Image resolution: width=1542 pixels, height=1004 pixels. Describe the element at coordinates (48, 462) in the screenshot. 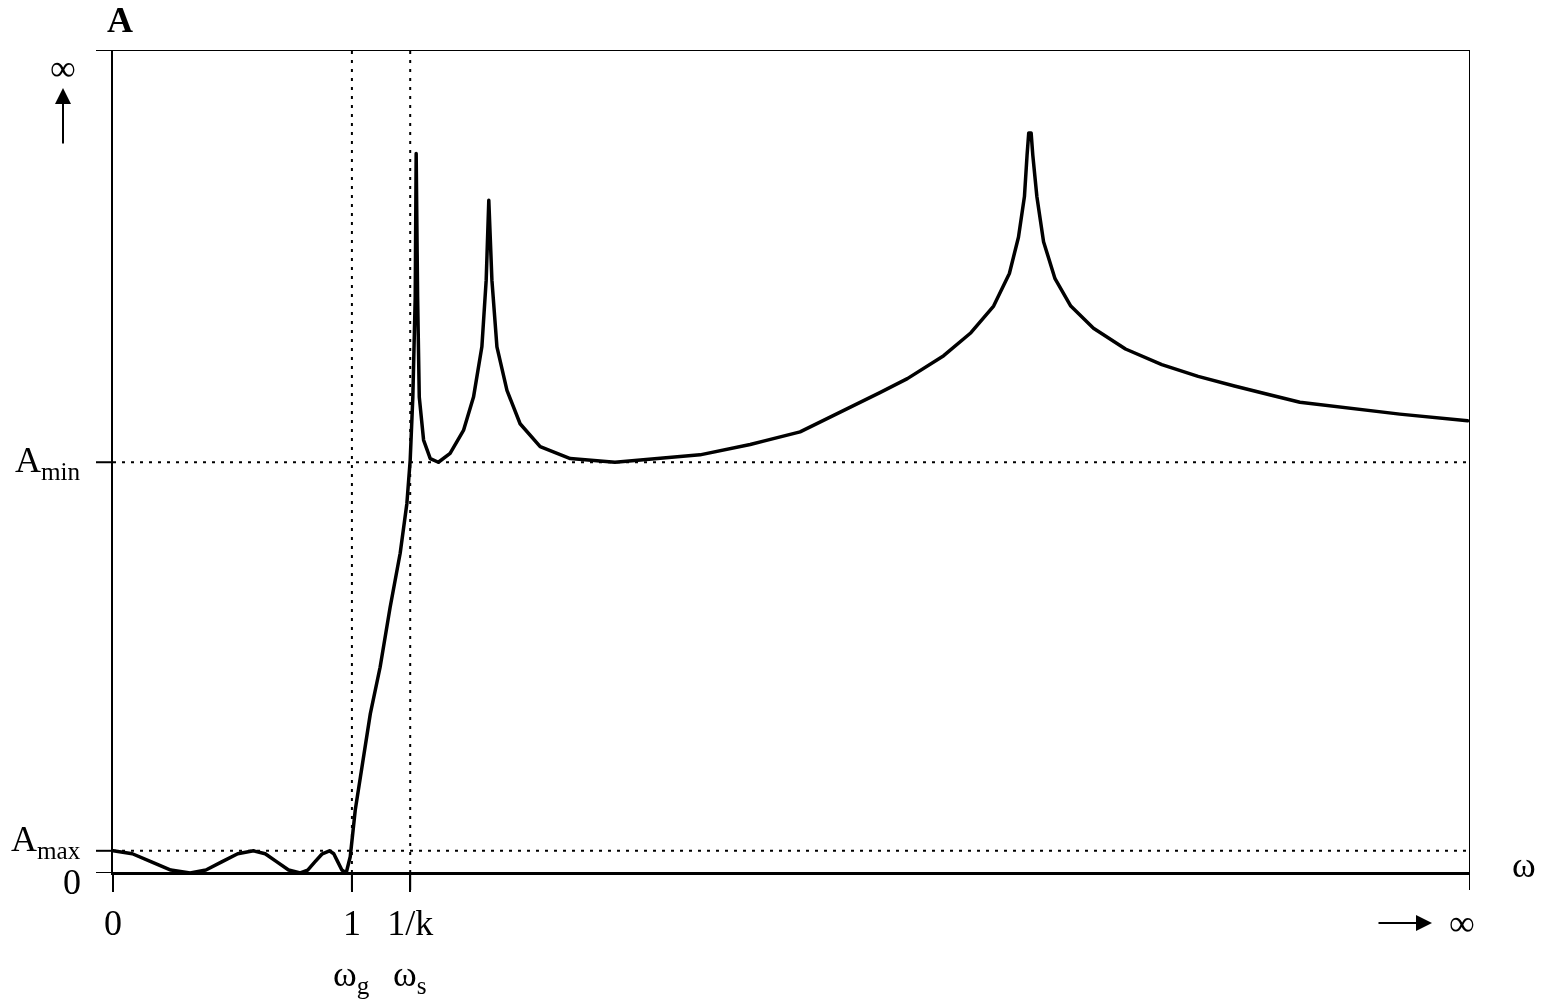

I see `ref-line-label: A$_{min}$` at that location.